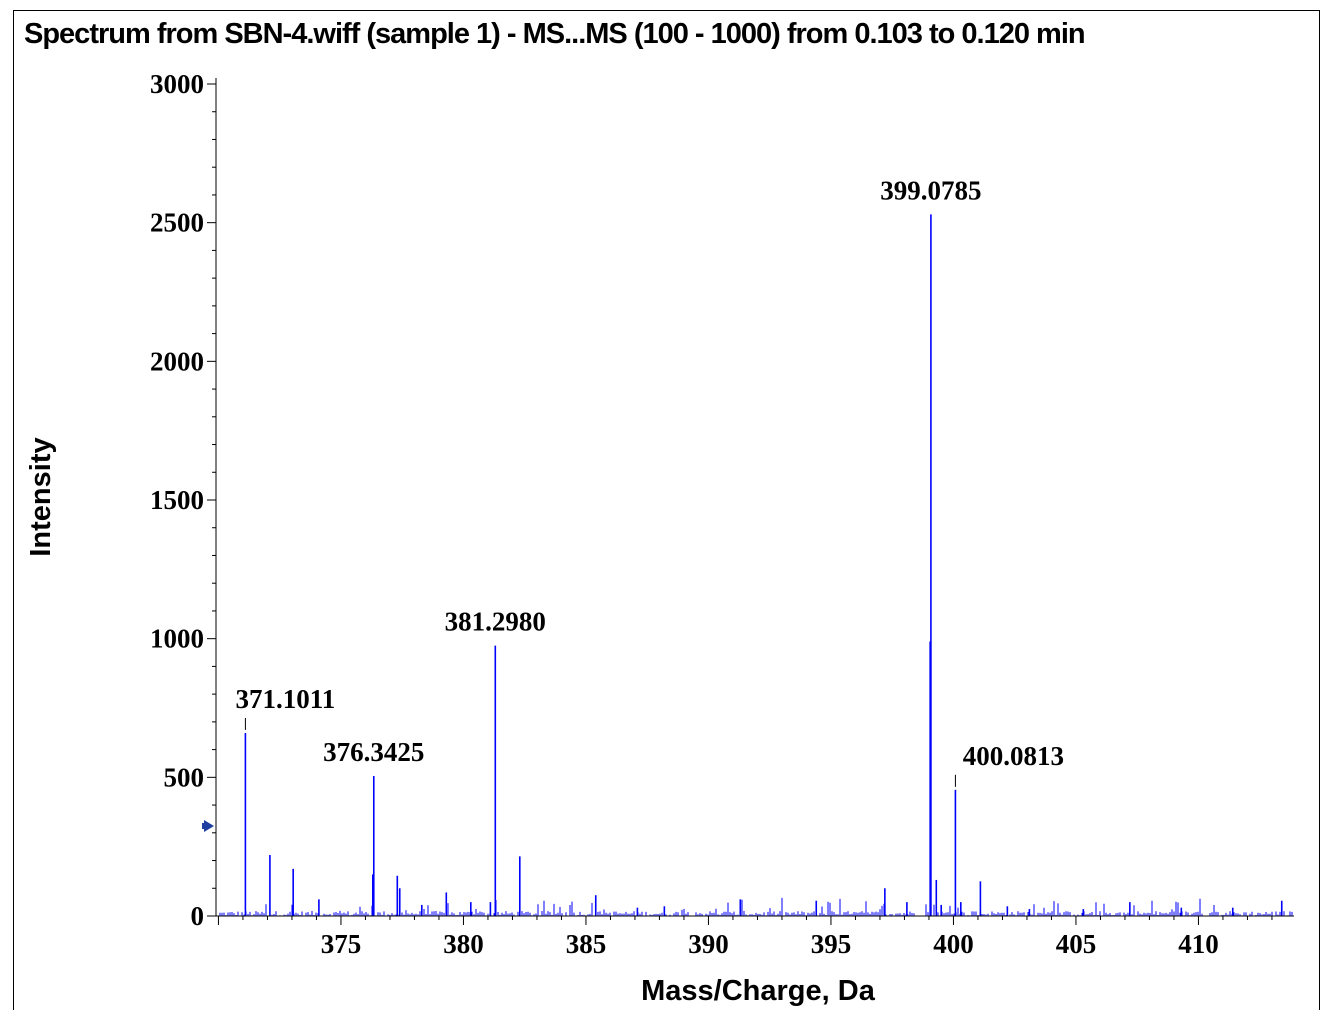 Image resolution: width=1329 pixels, height=1012 pixels. I want to click on x-tick-label: 410, so click(1198, 944).